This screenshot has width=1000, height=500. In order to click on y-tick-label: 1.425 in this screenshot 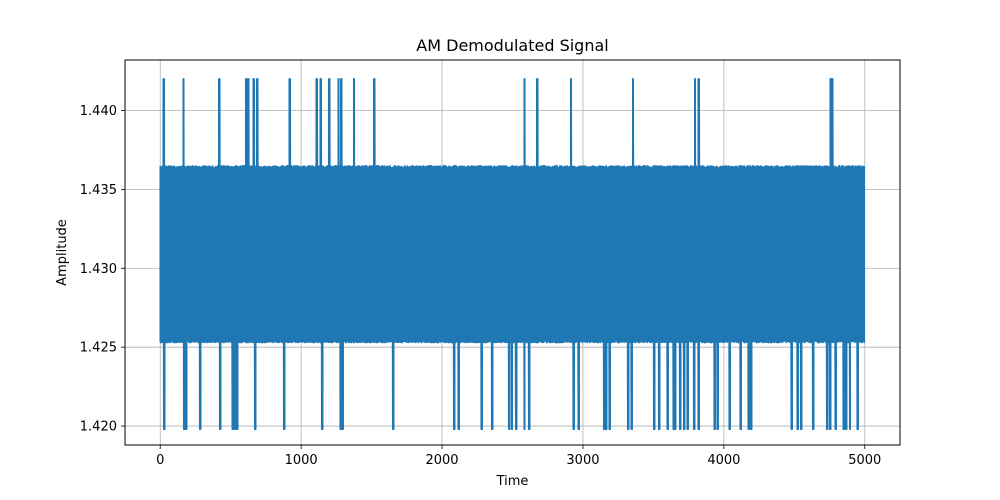, I will do `click(98, 348)`.